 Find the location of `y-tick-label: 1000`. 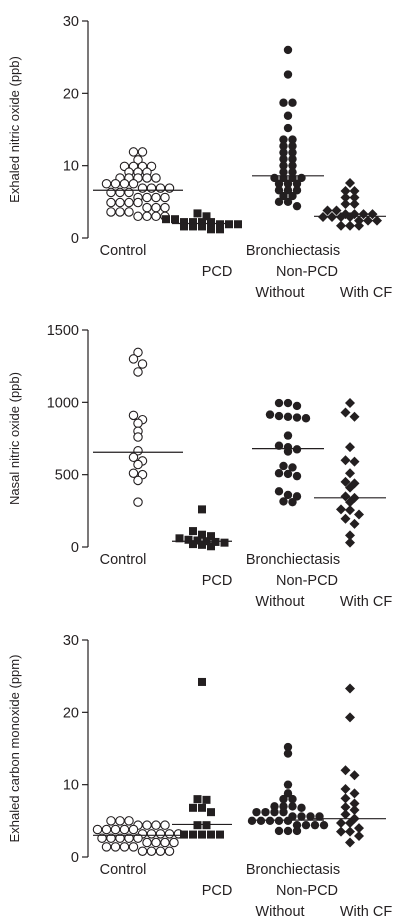

y-tick-label: 1000 is located at coordinates (63, 403).